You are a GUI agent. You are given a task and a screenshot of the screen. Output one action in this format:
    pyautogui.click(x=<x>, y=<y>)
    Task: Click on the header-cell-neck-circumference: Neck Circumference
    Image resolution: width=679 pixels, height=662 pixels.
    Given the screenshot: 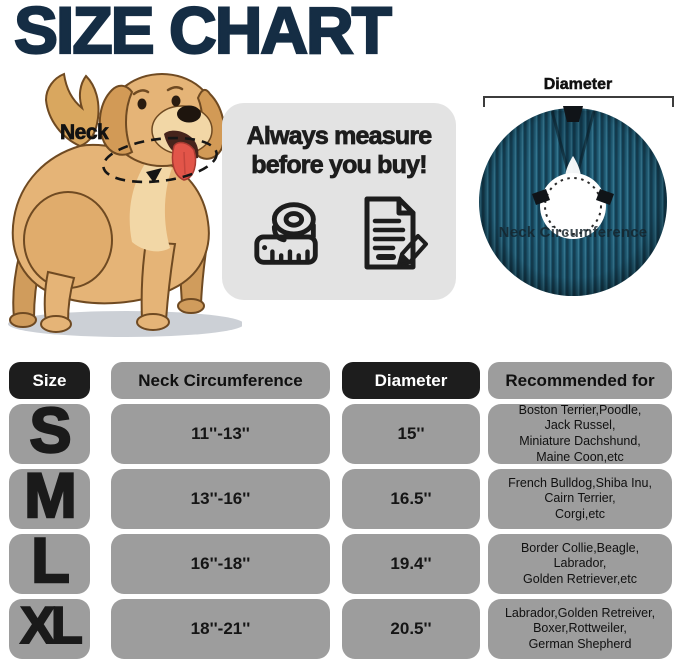 What is the action you would take?
    pyautogui.click(x=220, y=380)
    